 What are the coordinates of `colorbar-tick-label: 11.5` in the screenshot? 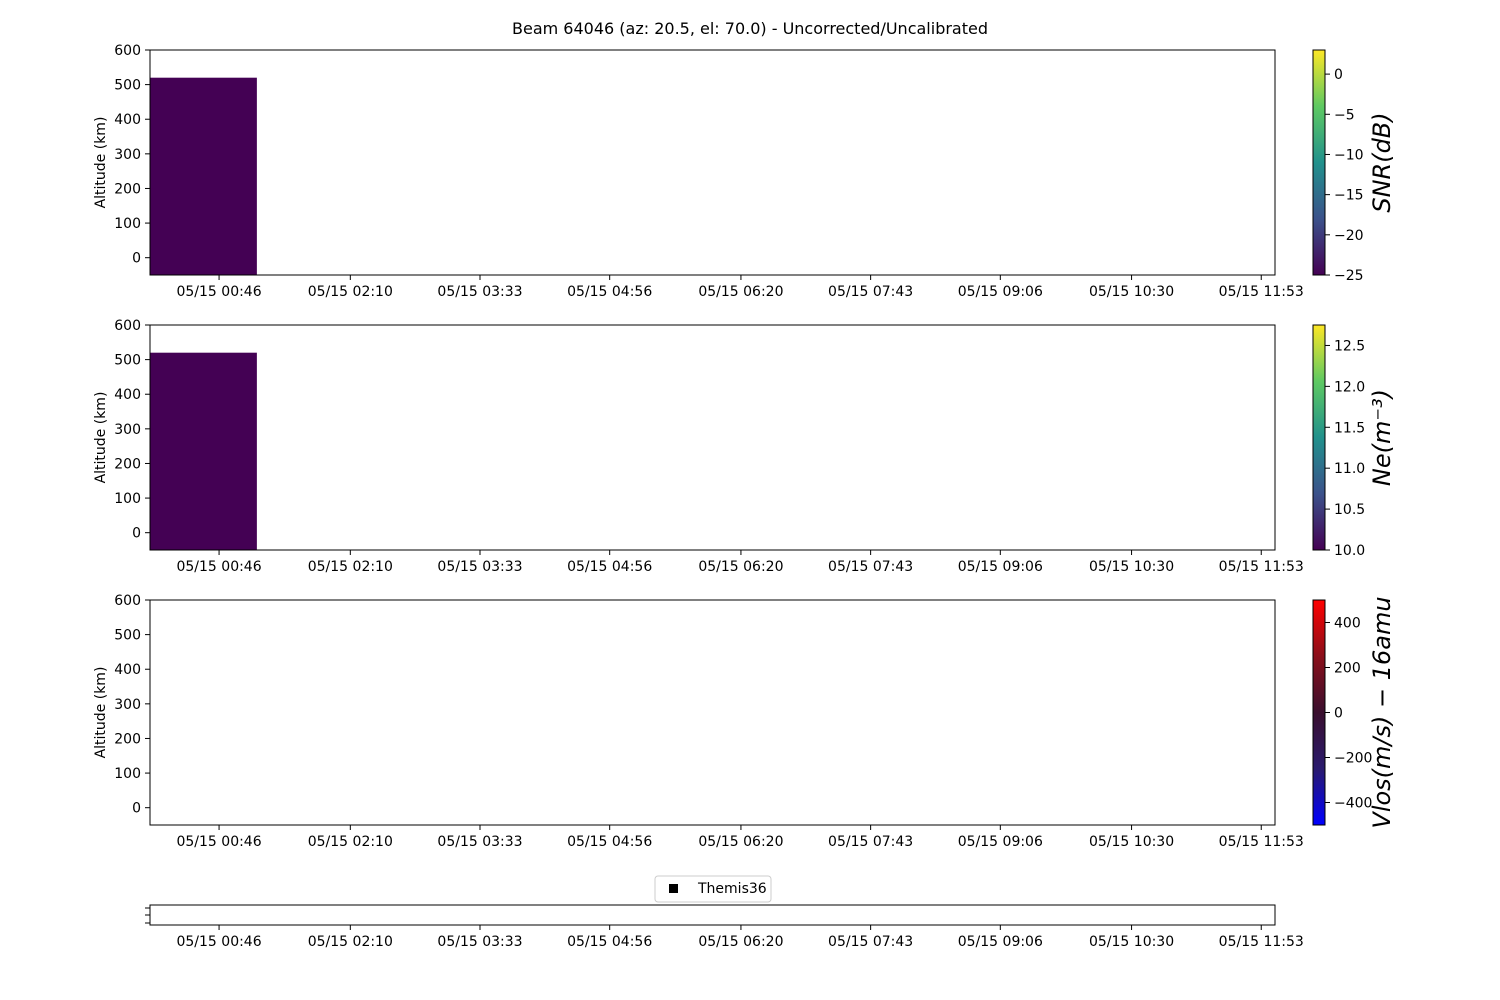 It's located at (1349, 428).